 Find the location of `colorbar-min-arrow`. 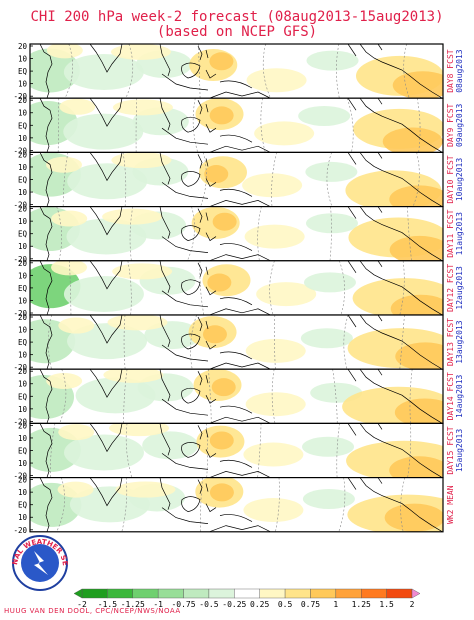

colorbar-min-arrow is located at coordinates (78, 593).